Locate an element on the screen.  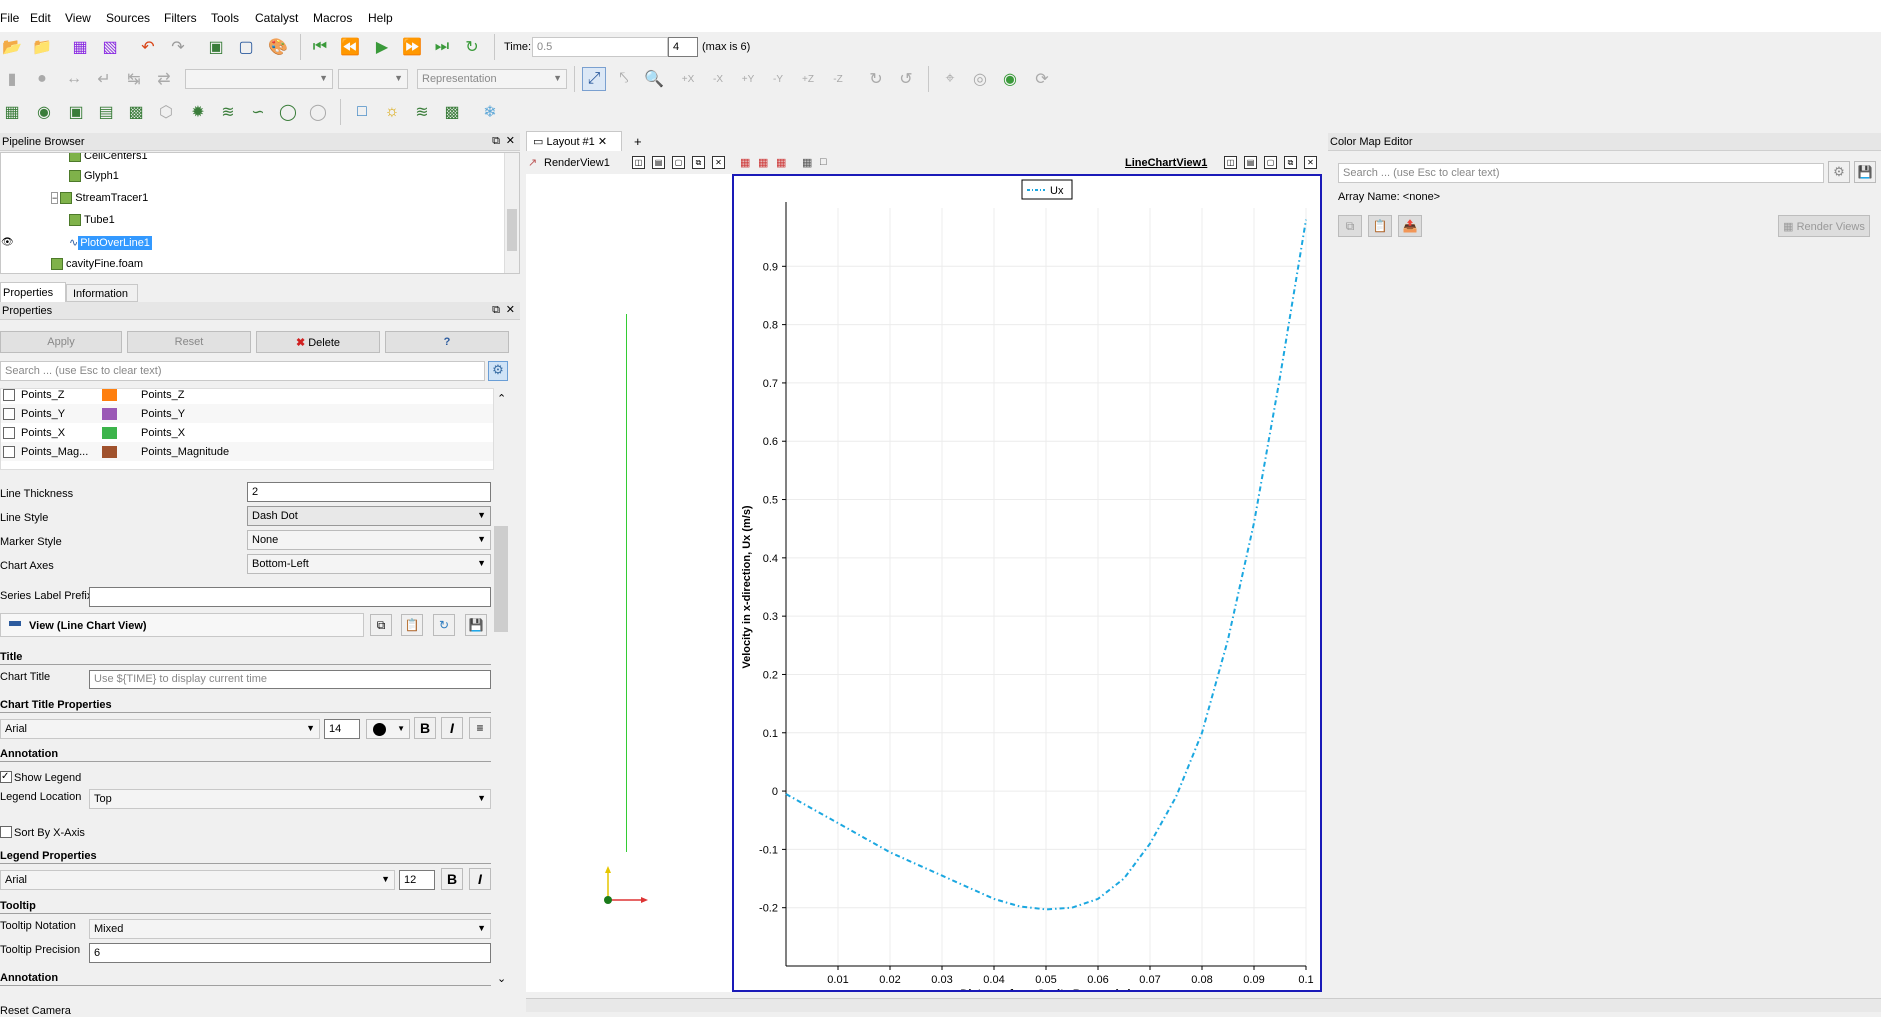
pick-center-icon: ◉ is located at coordinates (1010, 79).